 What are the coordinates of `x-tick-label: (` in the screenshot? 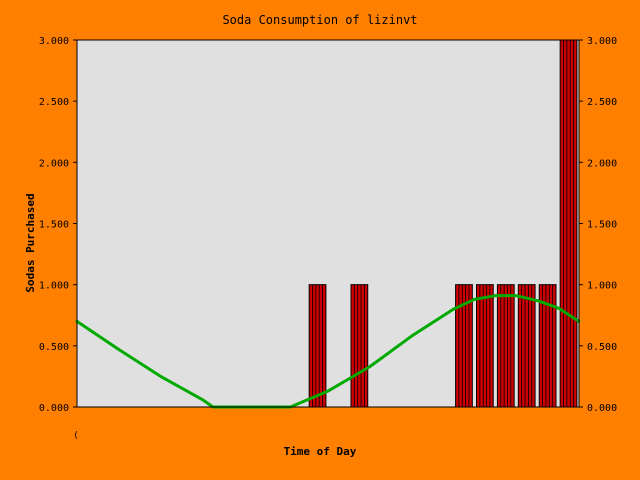 It's located at (75, 436).